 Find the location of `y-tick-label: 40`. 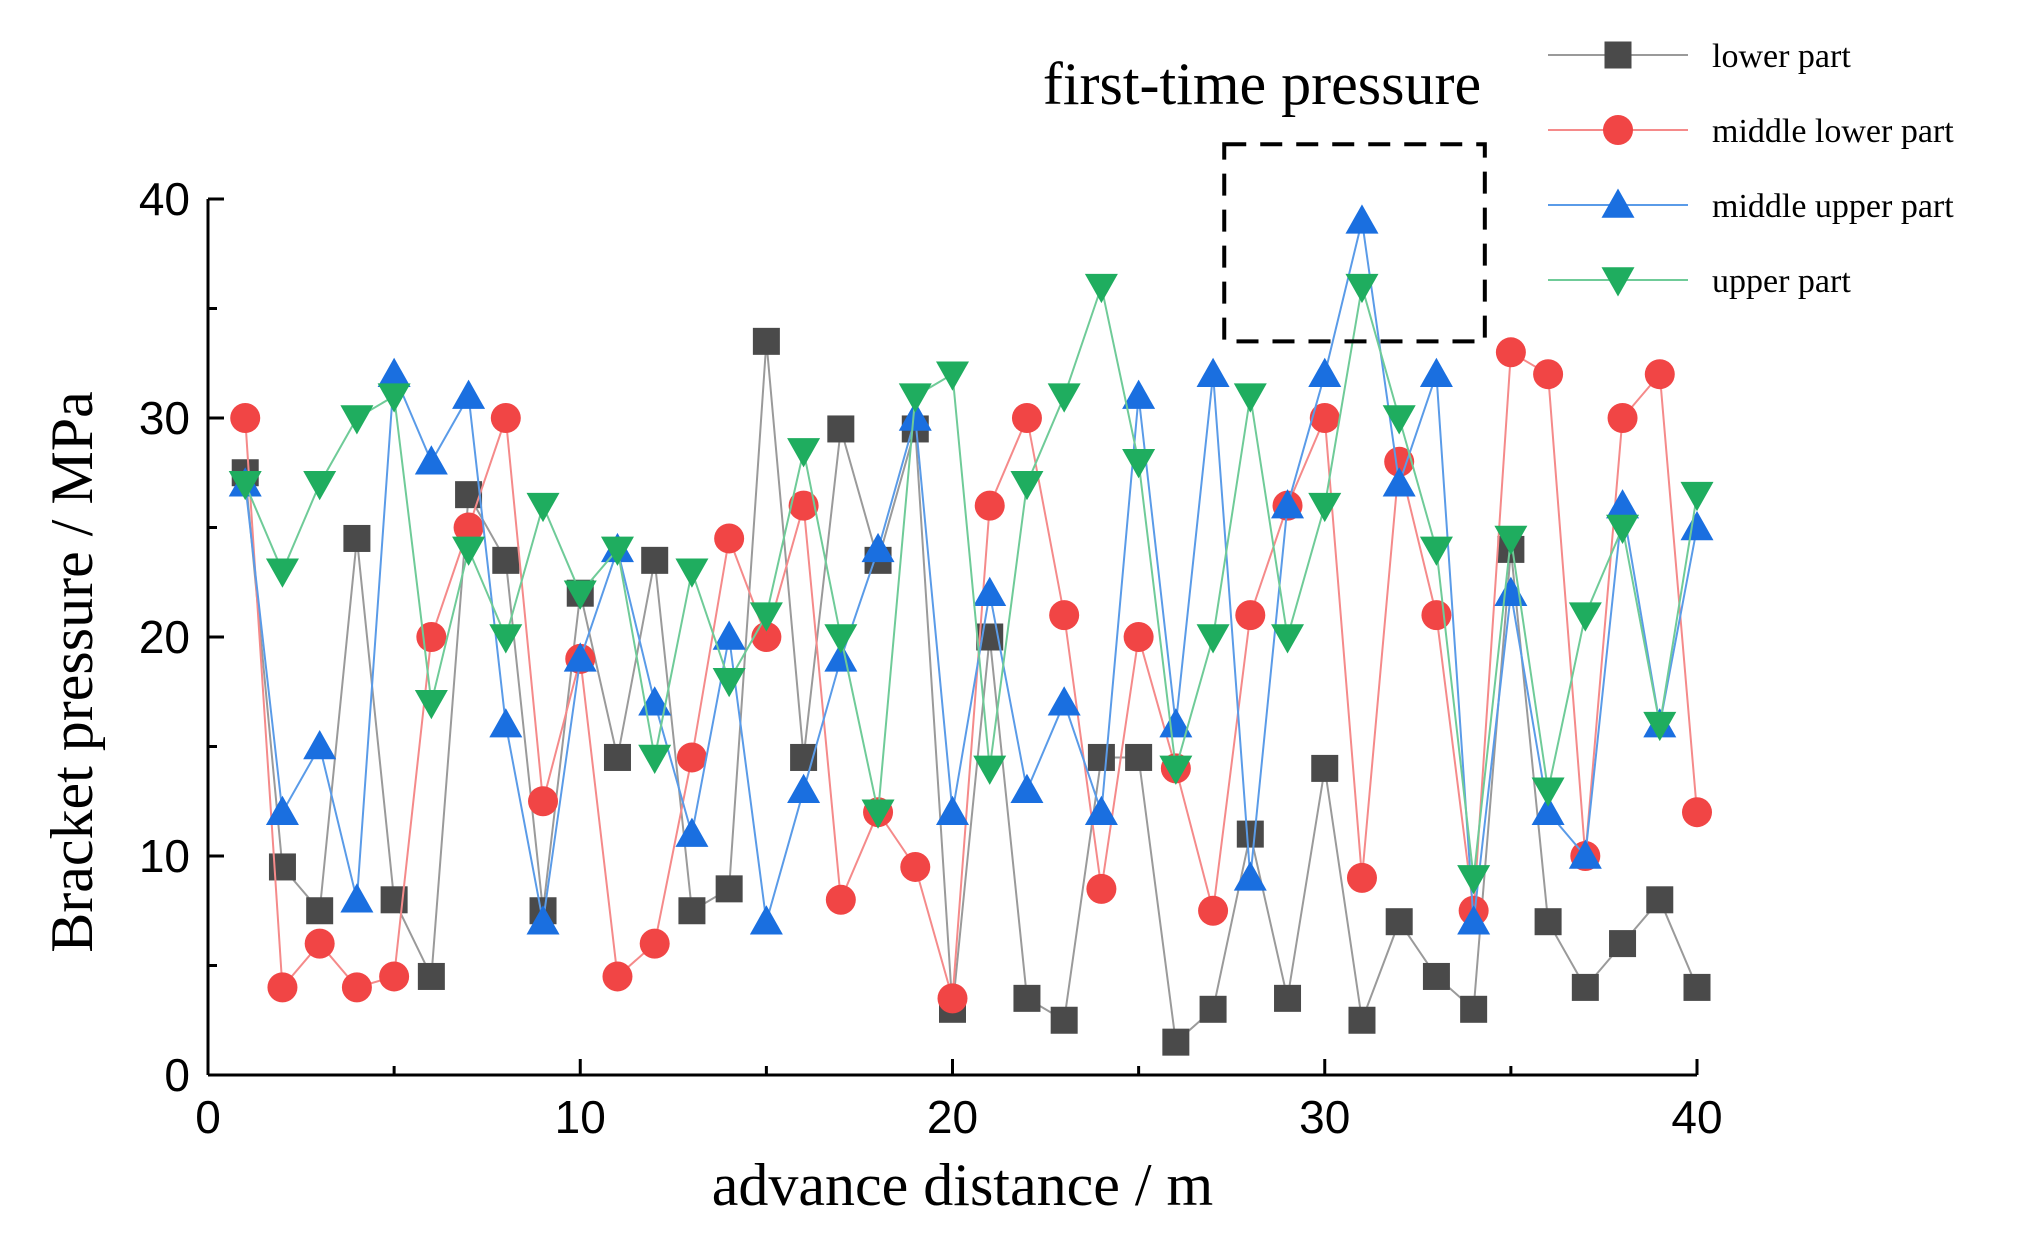

y-tick-label: 40 is located at coordinates (164, 199).